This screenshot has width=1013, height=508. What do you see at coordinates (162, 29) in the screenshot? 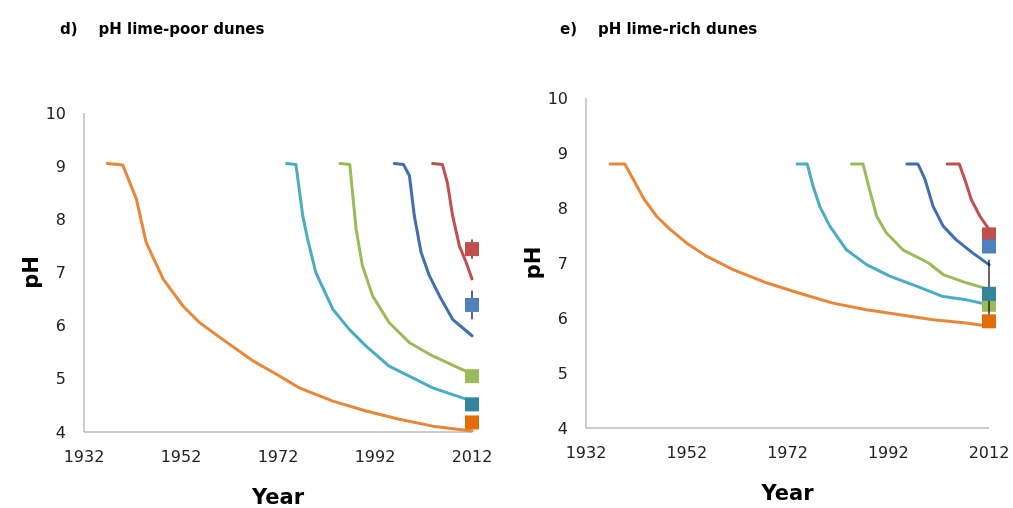
I see `chart-title: d) pH lime-poor dunes` at bounding box center [162, 29].